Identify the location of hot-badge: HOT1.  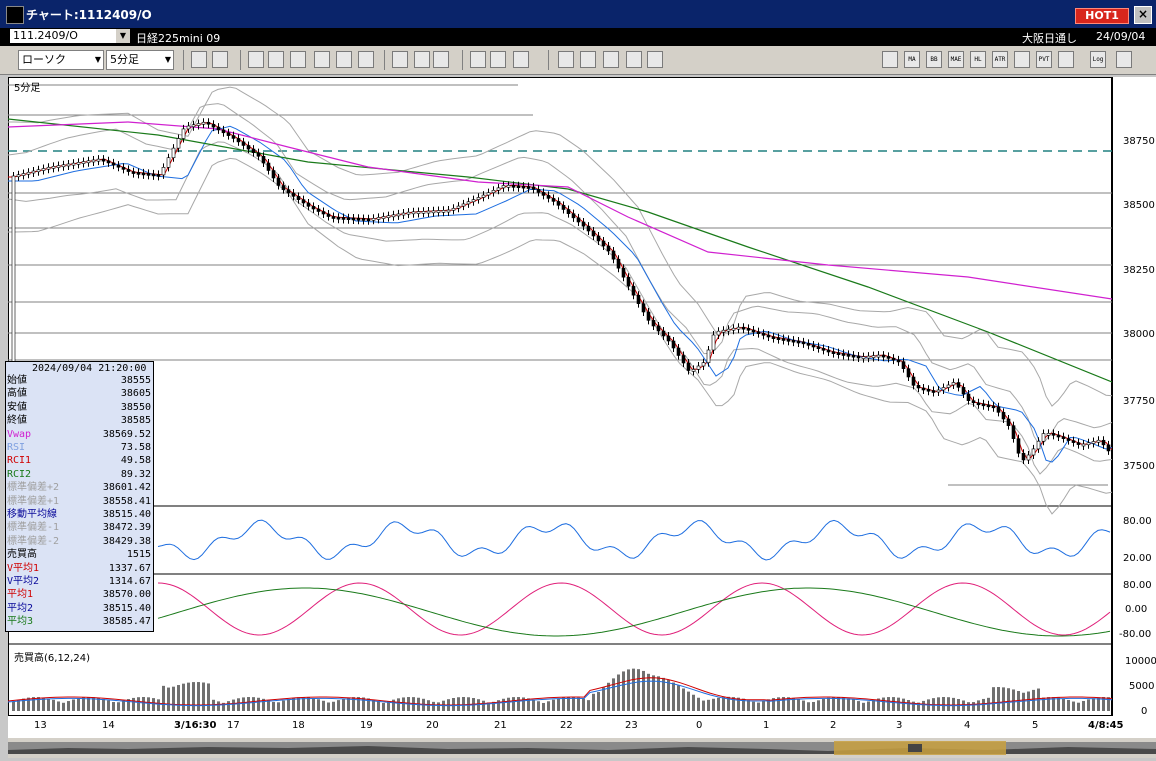
(1102, 16).